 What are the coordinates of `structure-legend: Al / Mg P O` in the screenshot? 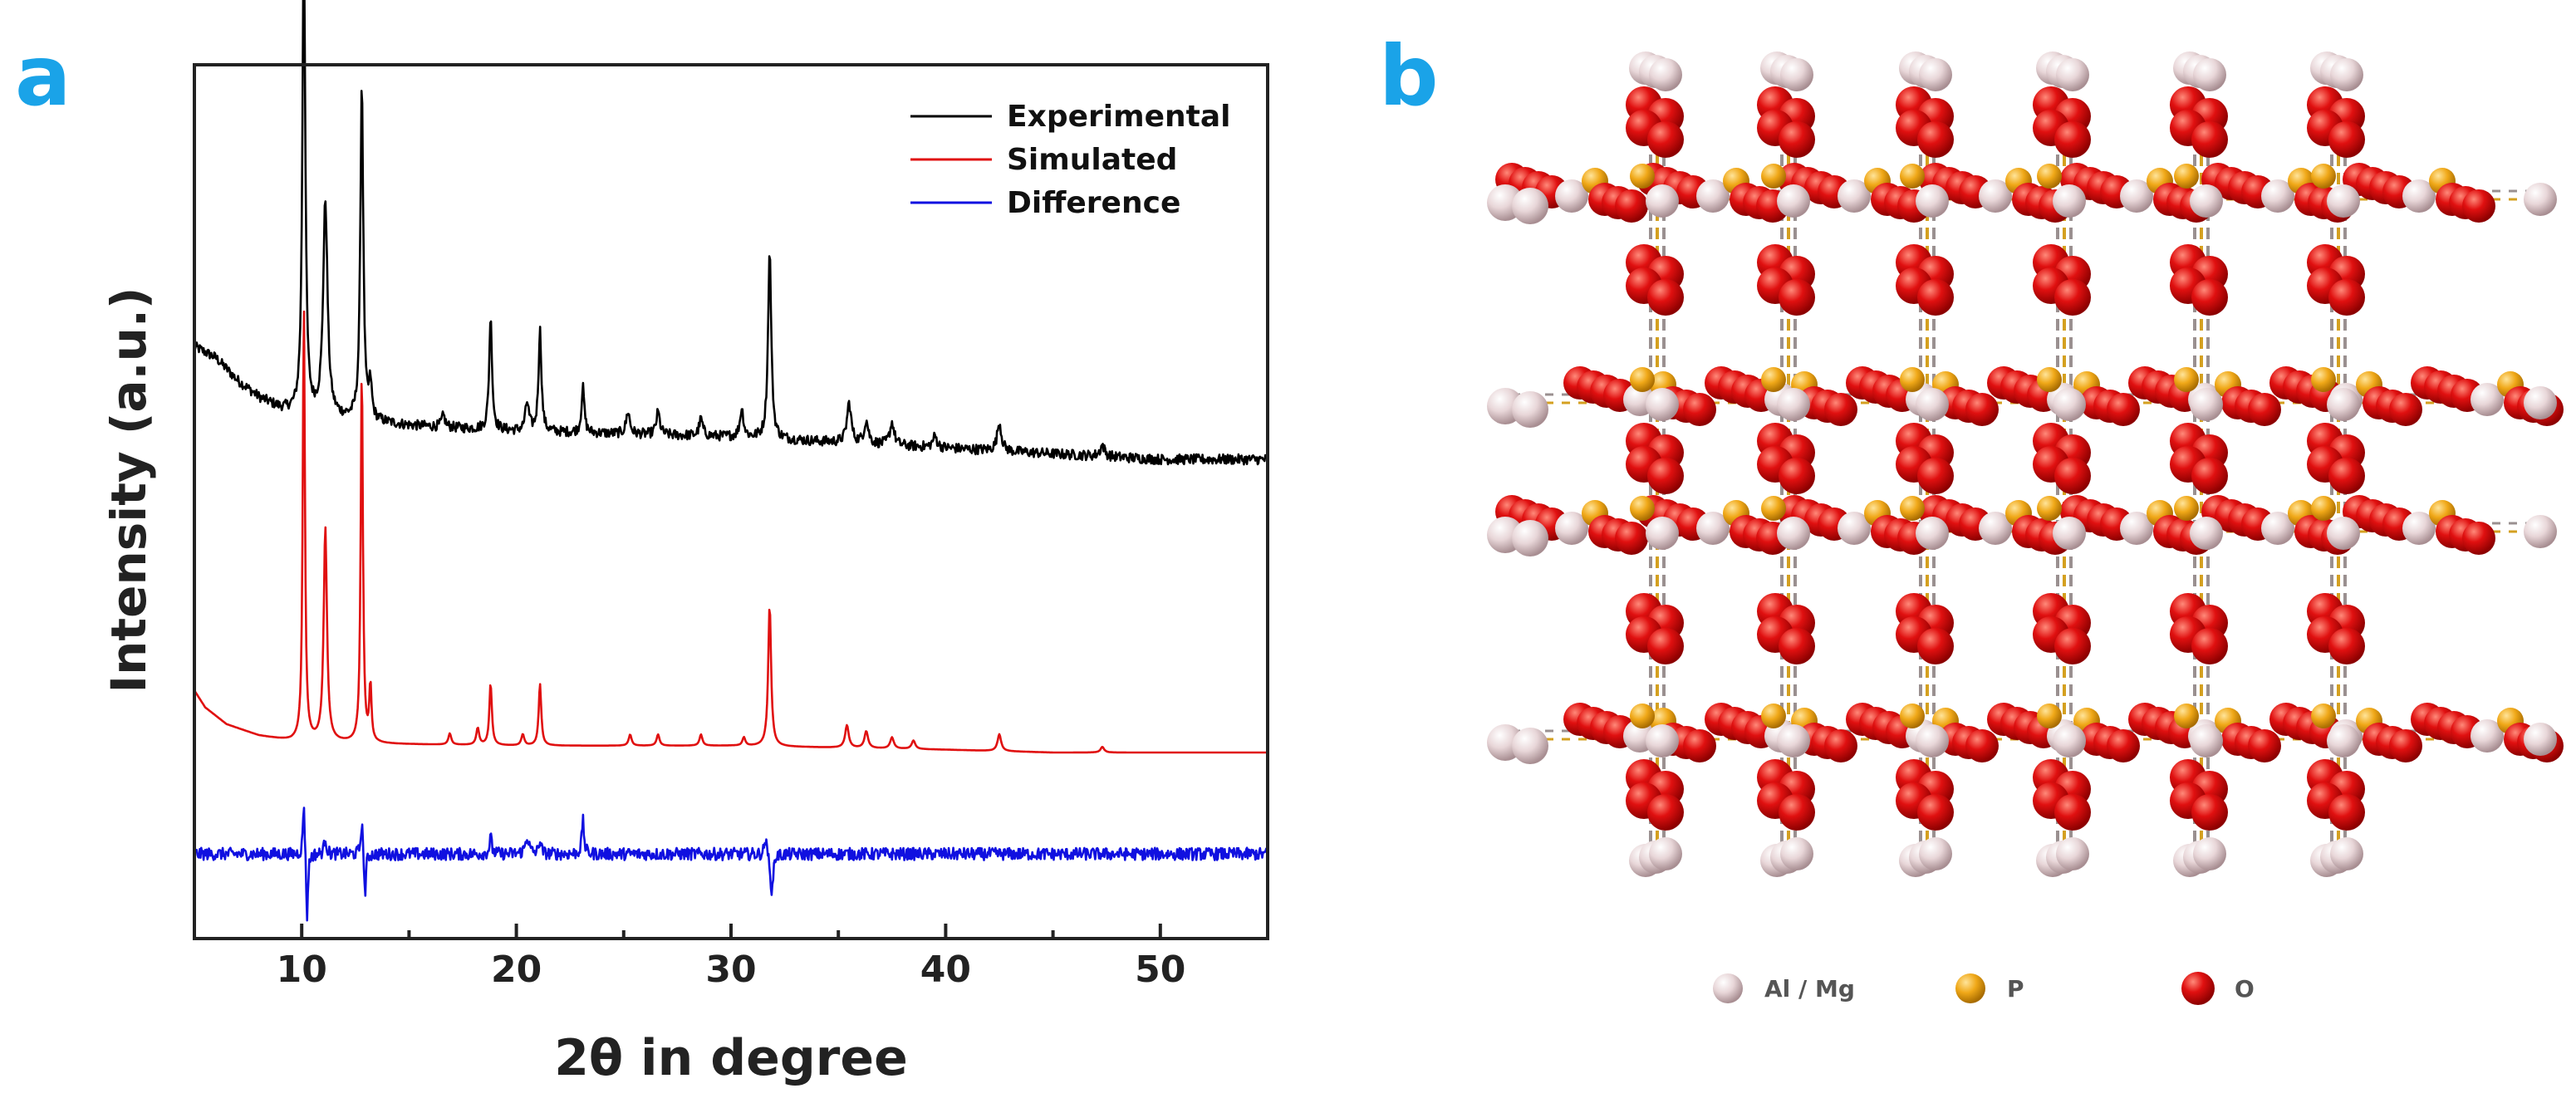 It's located at (1984, 988).